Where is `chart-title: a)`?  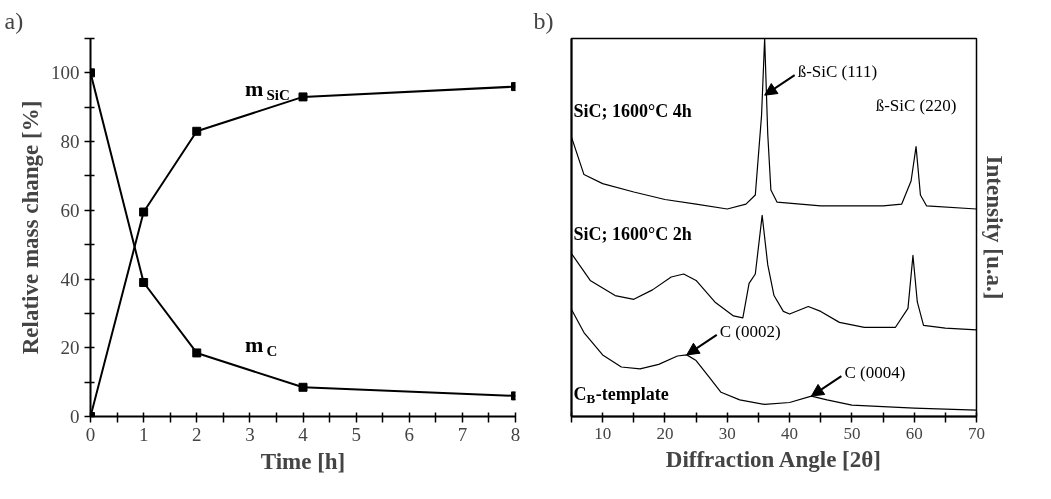 chart-title: a) is located at coordinates (14, 20).